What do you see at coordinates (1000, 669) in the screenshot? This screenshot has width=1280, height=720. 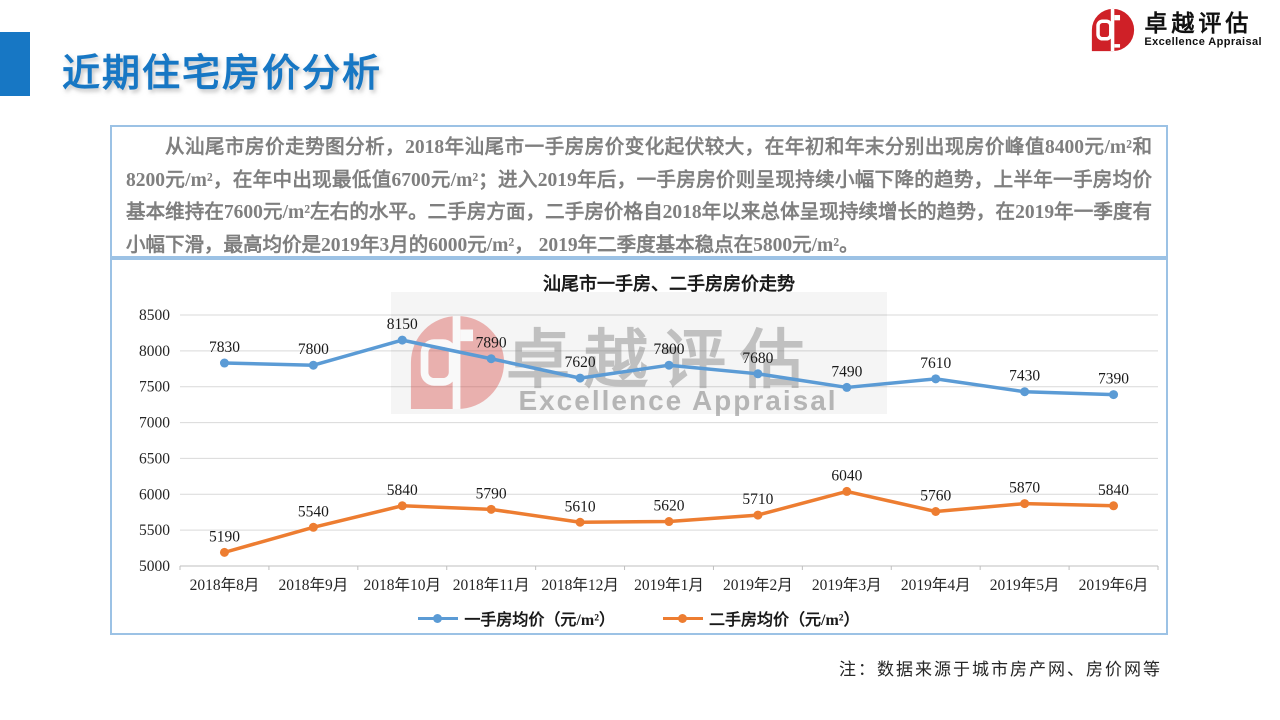 I see `data-source-note: 注：数据来源于城市房产网、房价网等` at bounding box center [1000, 669].